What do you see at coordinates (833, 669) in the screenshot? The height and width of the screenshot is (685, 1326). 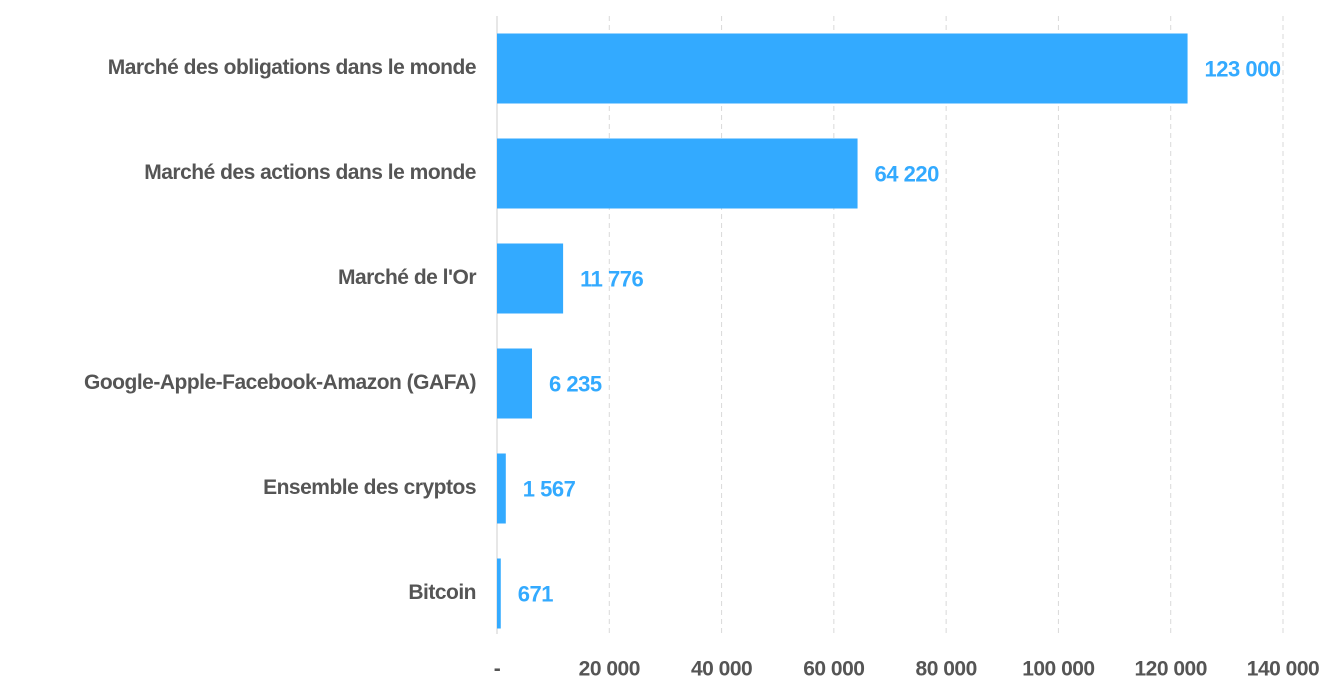 I see `x-tick-label: 60 000` at bounding box center [833, 669].